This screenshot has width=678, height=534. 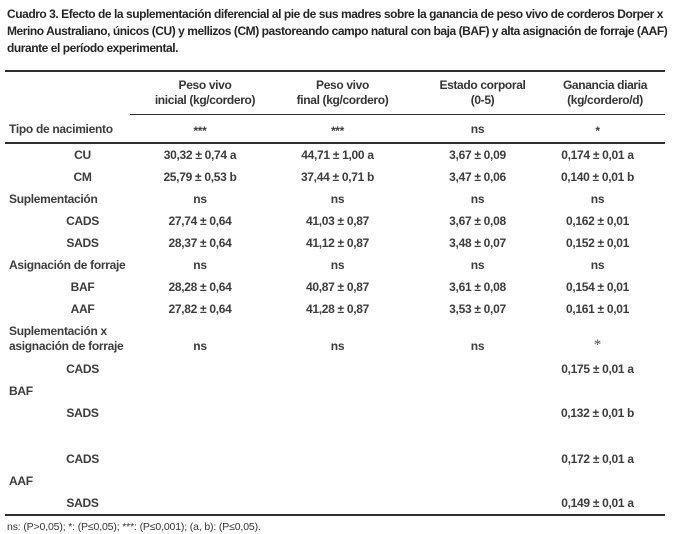 I want to click on cell-value: 0,132 ± 0,01 b, so click(x=597, y=413).